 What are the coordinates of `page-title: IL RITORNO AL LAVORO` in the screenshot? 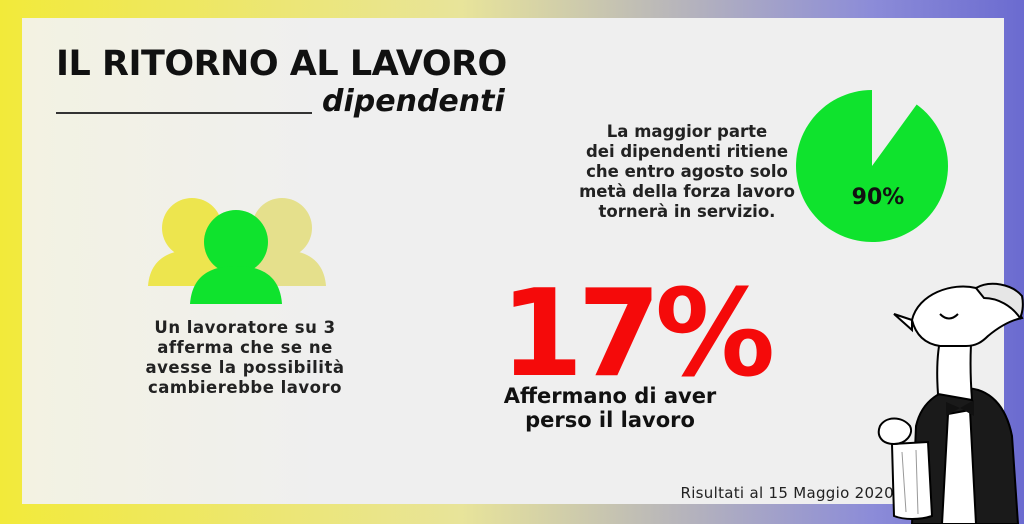 It's located at (281, 64).